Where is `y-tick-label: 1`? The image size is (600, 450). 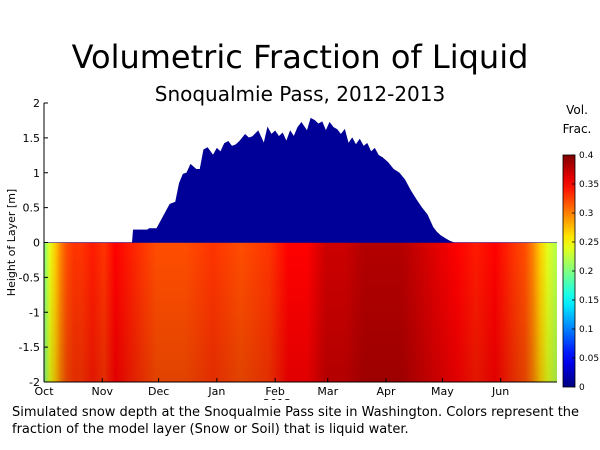
y-tick-label: 1 is located at coordinates (36, 173).